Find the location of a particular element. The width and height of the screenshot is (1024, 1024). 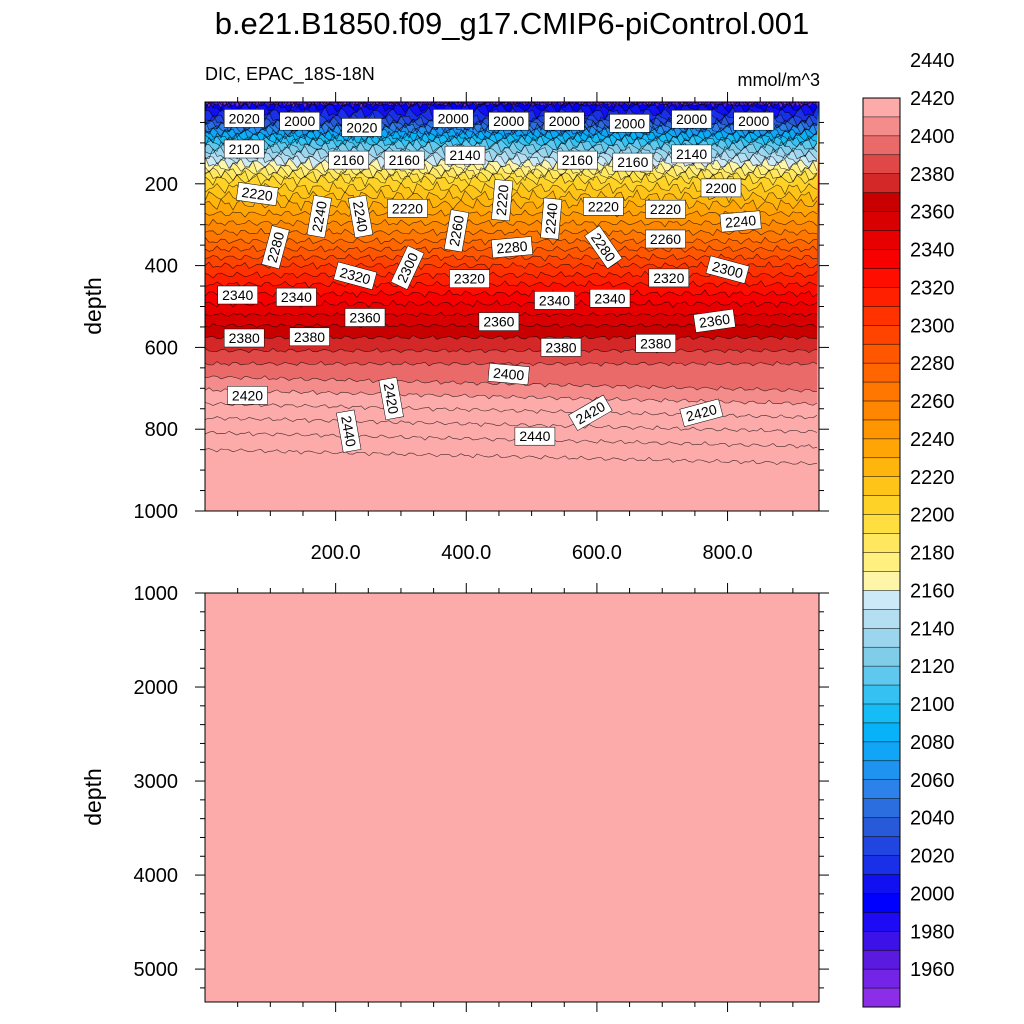

colorbar-label-2060: 2060 is located at coordinates (932, 781).